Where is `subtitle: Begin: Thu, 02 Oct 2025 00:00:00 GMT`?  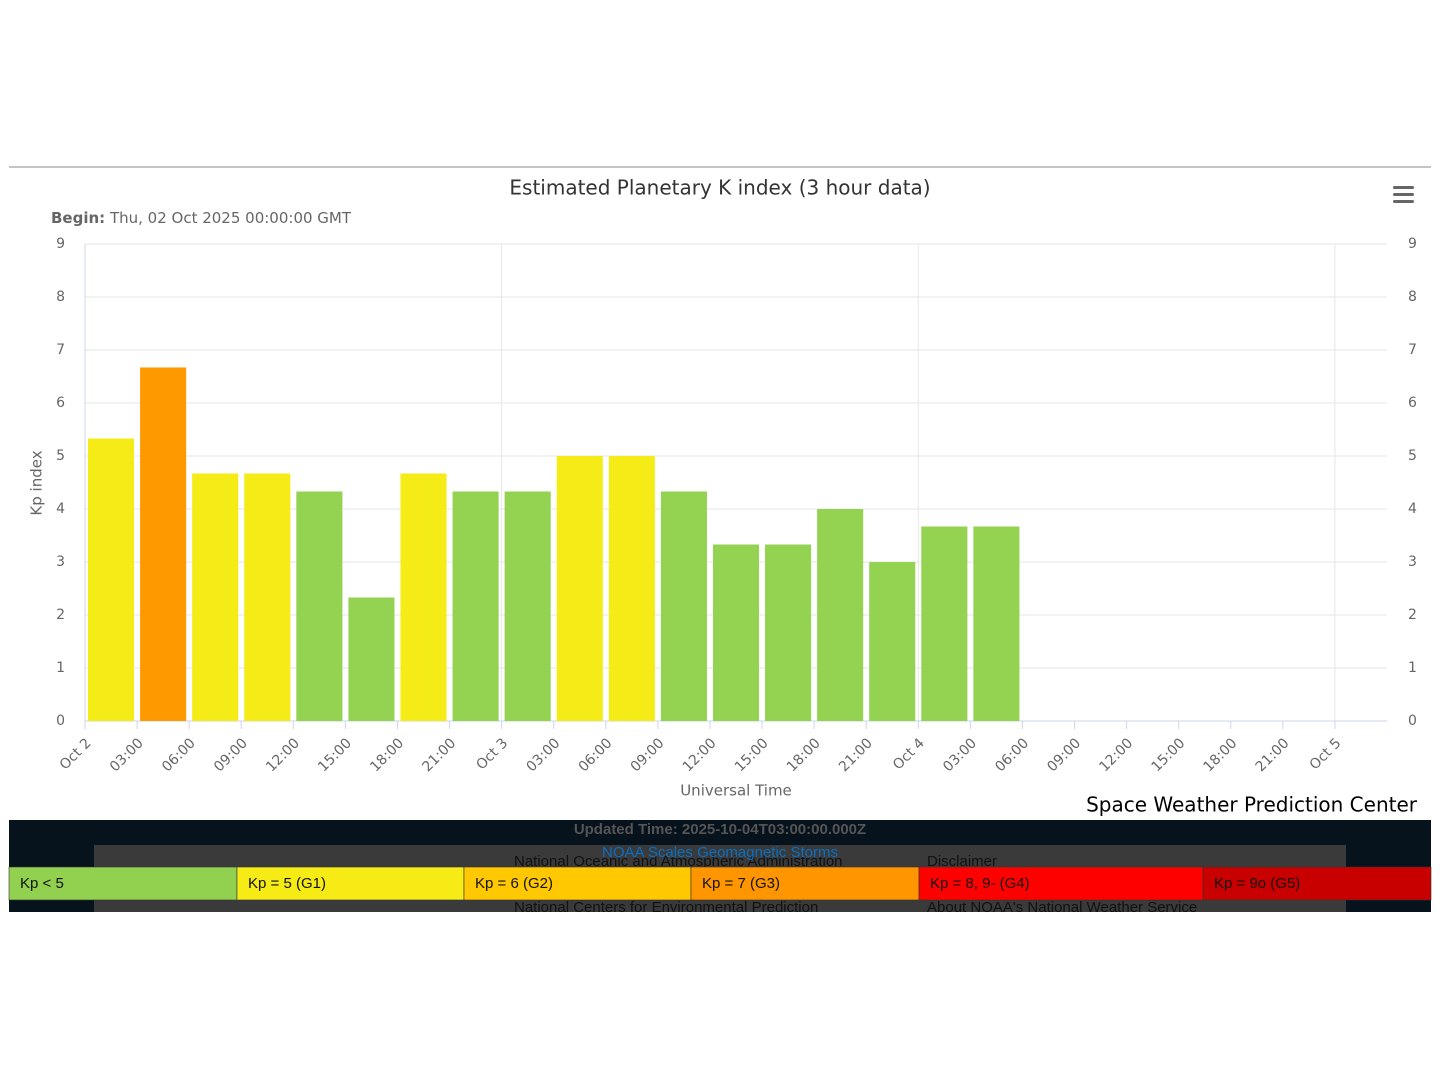
subtitle: Begin: Thu, 02 Oct 2025 00:00:00 GMT is located at coordinates (201, 218).